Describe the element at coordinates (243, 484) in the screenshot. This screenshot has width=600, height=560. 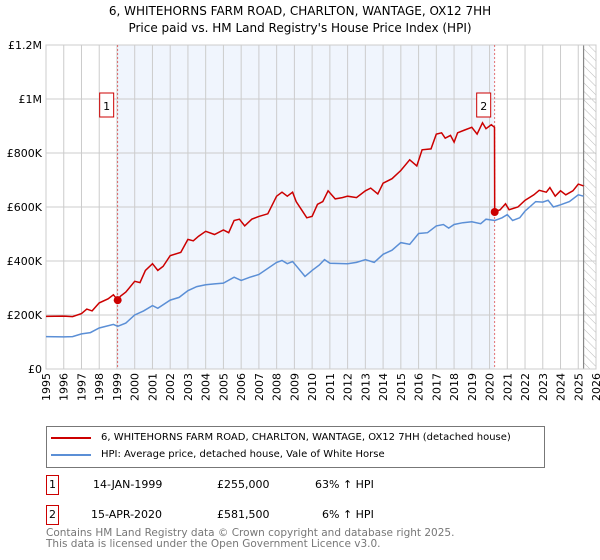
I see `transaction-price: £255,000` at that location.